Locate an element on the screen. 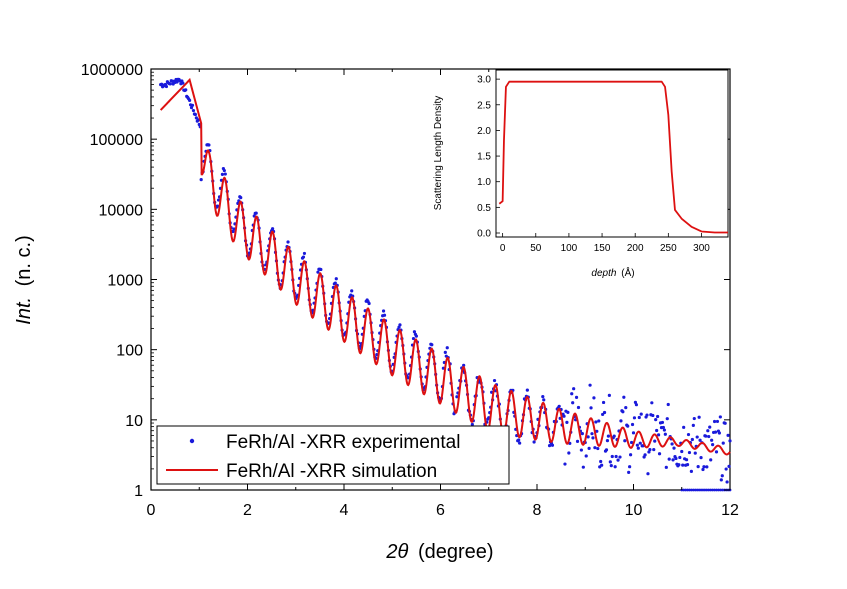 The image size is (847, 589). inset-y-tick-label: 0.0 is located at coordinates (484, 234).